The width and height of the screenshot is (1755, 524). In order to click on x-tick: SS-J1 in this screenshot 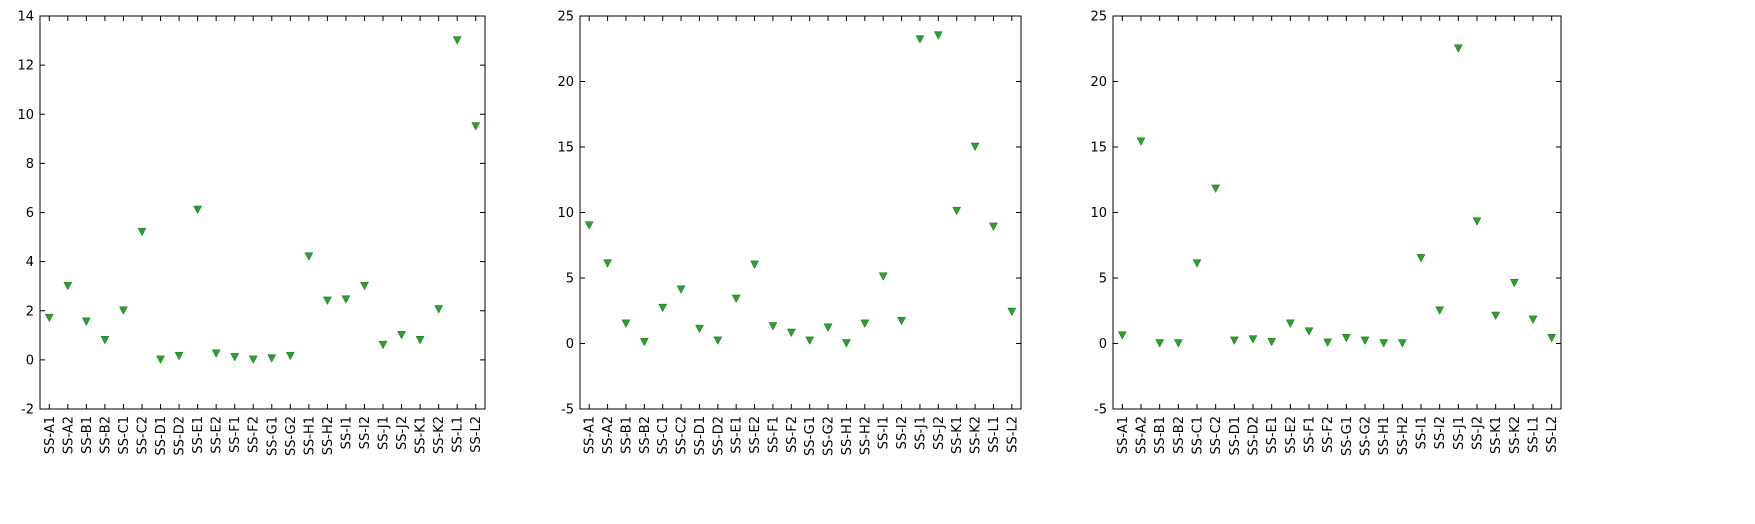, I will do `click(1459, 233)`.